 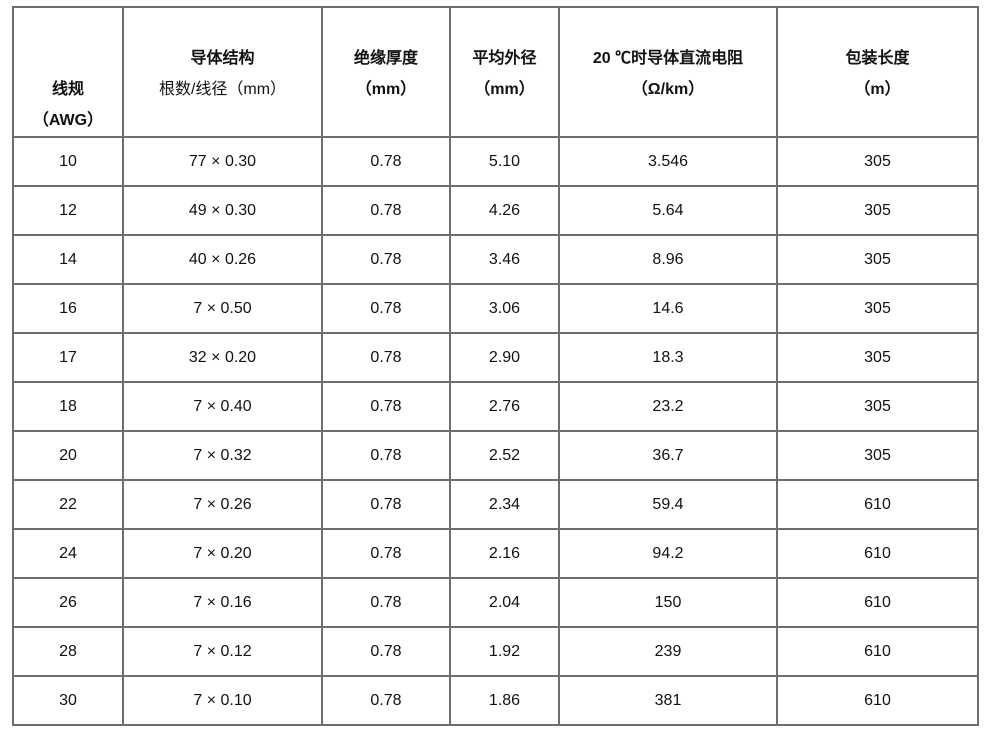 What do you see at coordinates (68, 161) in the screenshot?
I see `gauge-cell: 10` at bounding box center [68, 161].